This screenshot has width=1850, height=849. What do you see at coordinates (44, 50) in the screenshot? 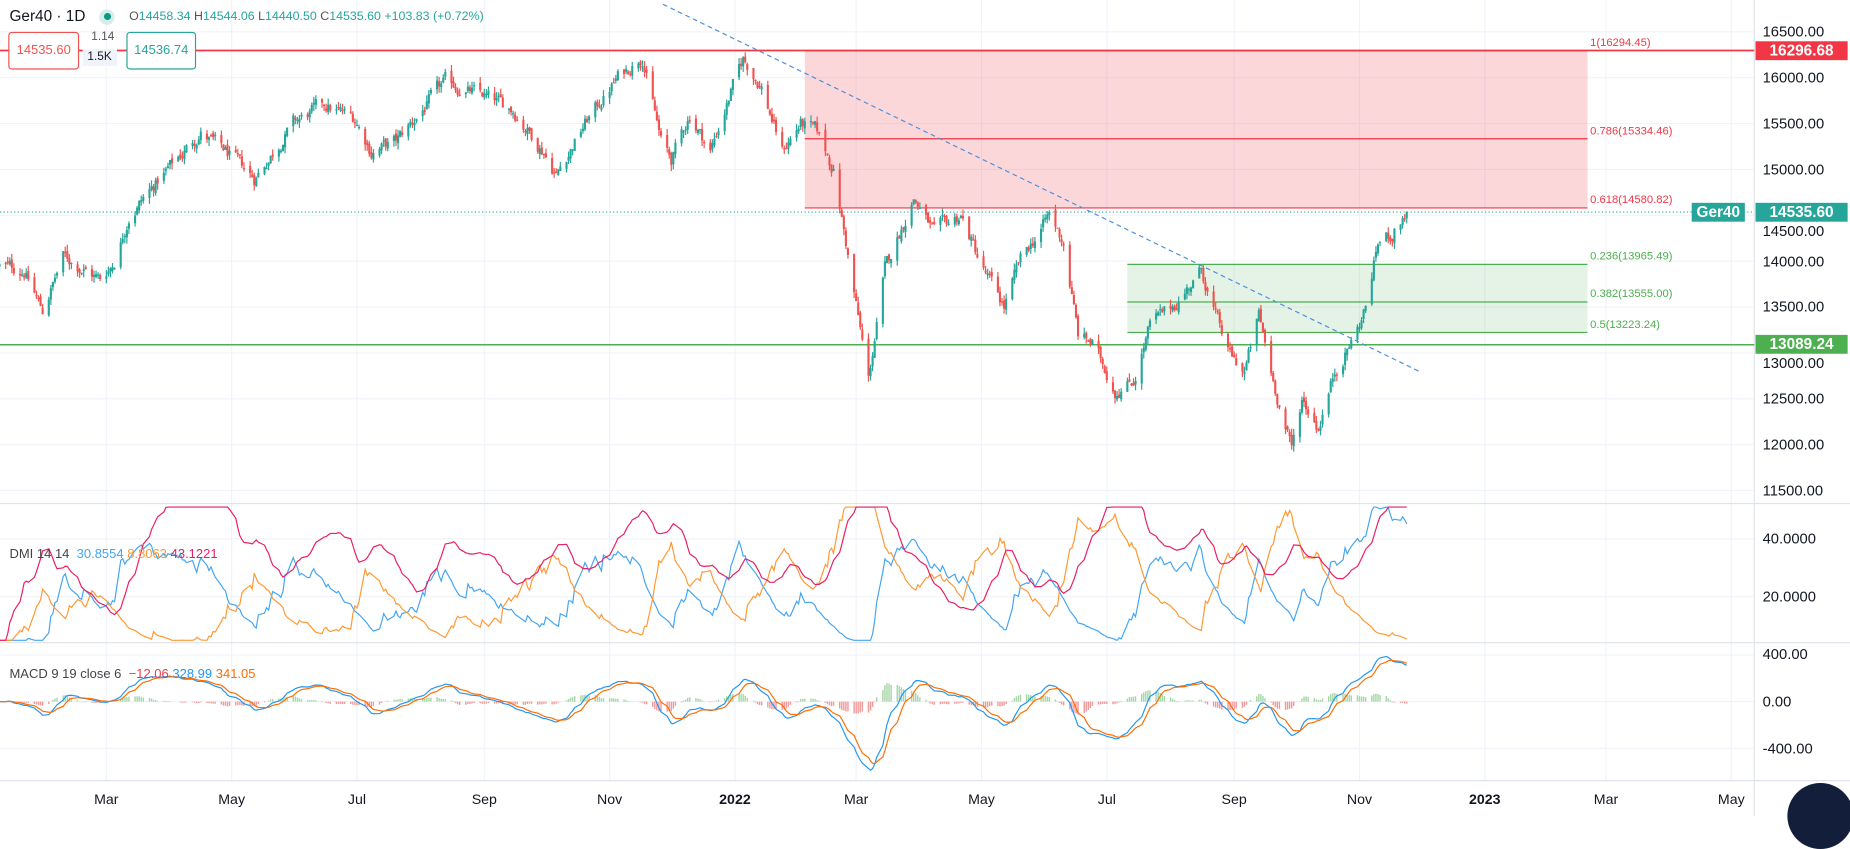
I see `sell-button: 14535.60` at bounding box center [44, 50].